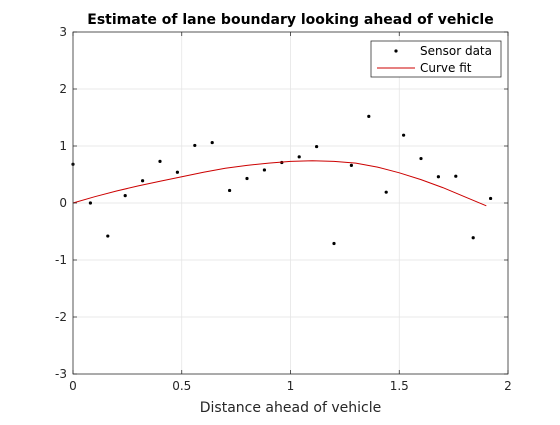 This screenshot has height=425, width=560. Describe the element at coordinates (291, 386) in the screenshot. I see `x-tick-label: 1` at that location.